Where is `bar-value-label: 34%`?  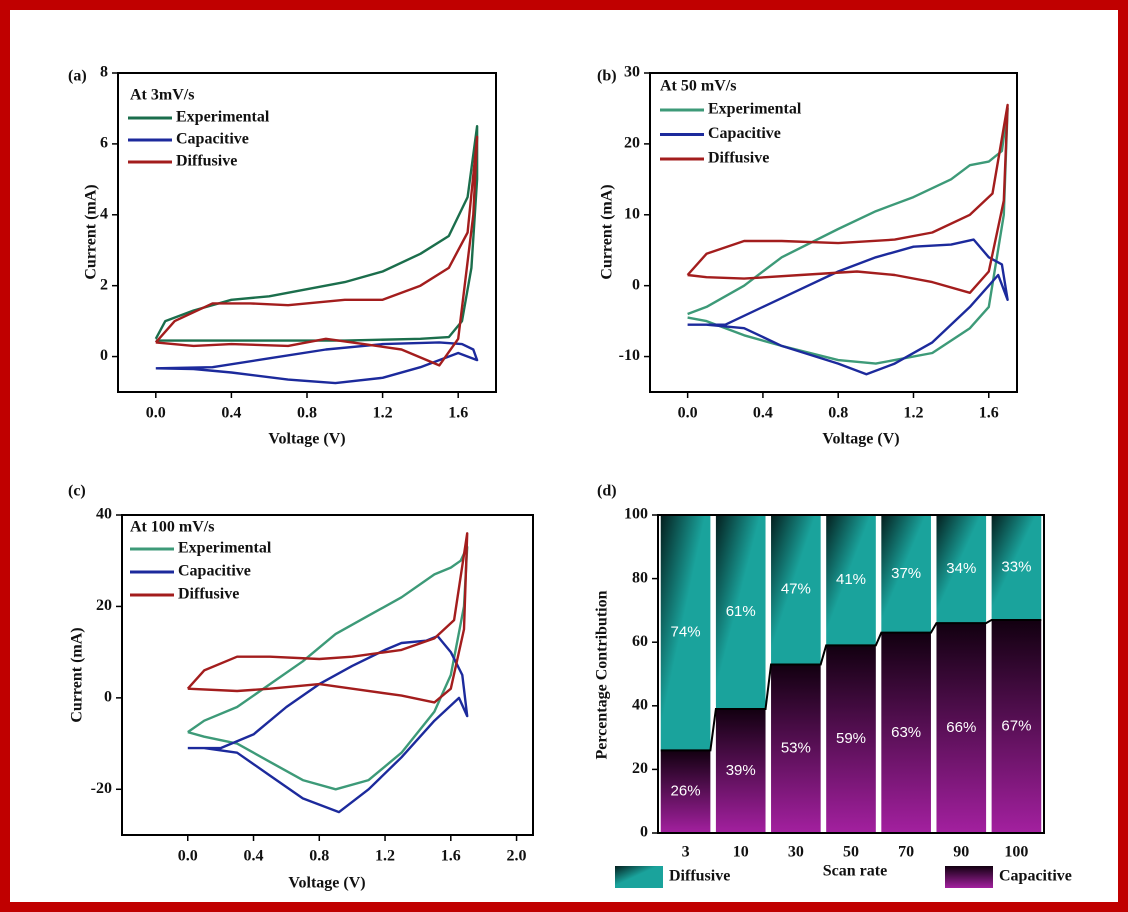
bar-value-label: 34% is located at coordinates (961, 568).